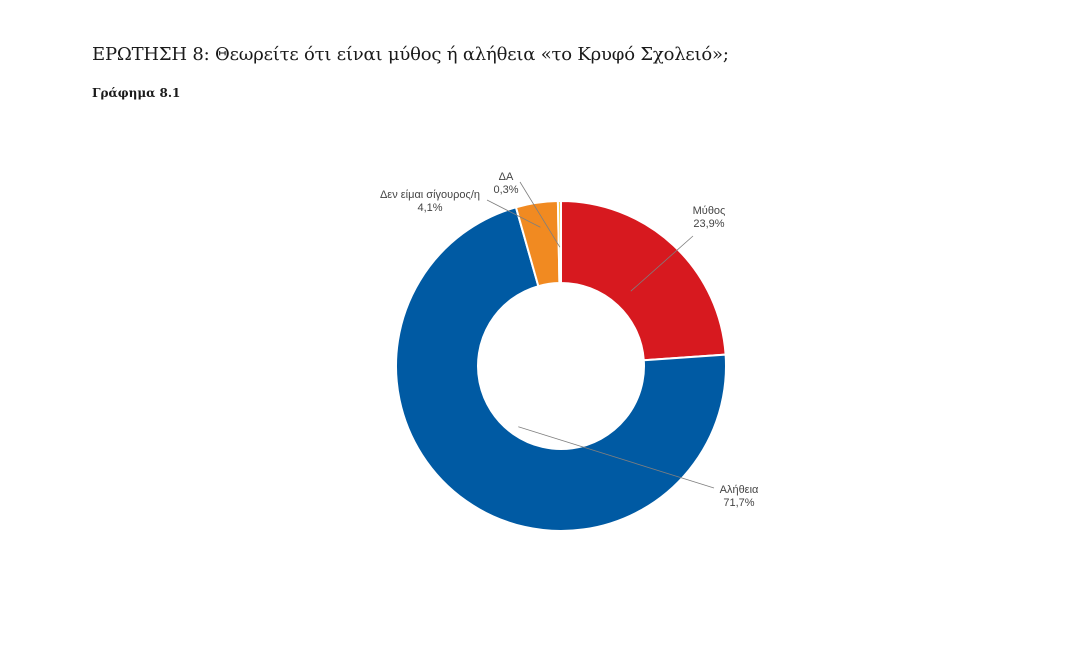  I want to click on slice-value-label: 4,1%, so click(429, 208).